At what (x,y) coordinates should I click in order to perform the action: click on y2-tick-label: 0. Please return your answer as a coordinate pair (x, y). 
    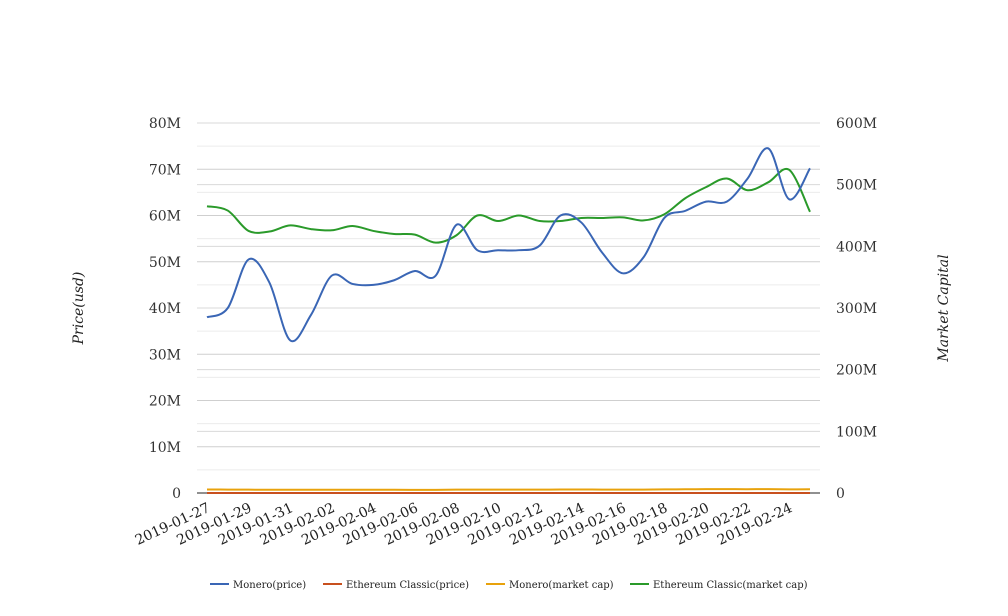
    Looking at the image, I should click on (840, 494).